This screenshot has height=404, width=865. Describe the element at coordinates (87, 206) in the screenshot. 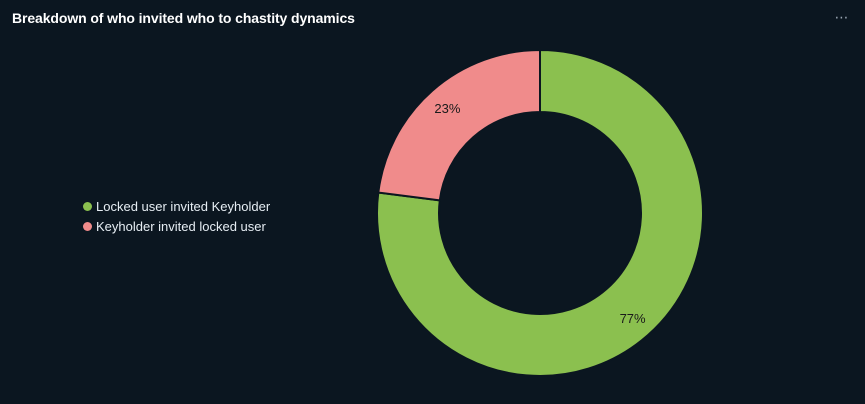

I see `legend-swatch-green` at that location.